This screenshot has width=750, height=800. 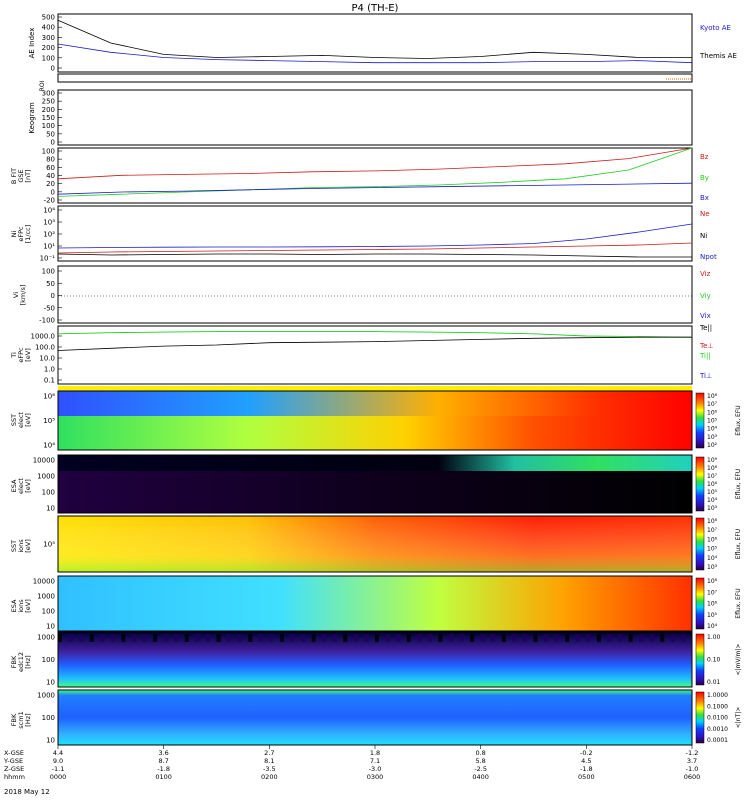 What do you see at coordinates (712, 530) in the screenshot?
I see `sst_i-colorbar-tick: 10⁷` at bounding box center [712, 530].